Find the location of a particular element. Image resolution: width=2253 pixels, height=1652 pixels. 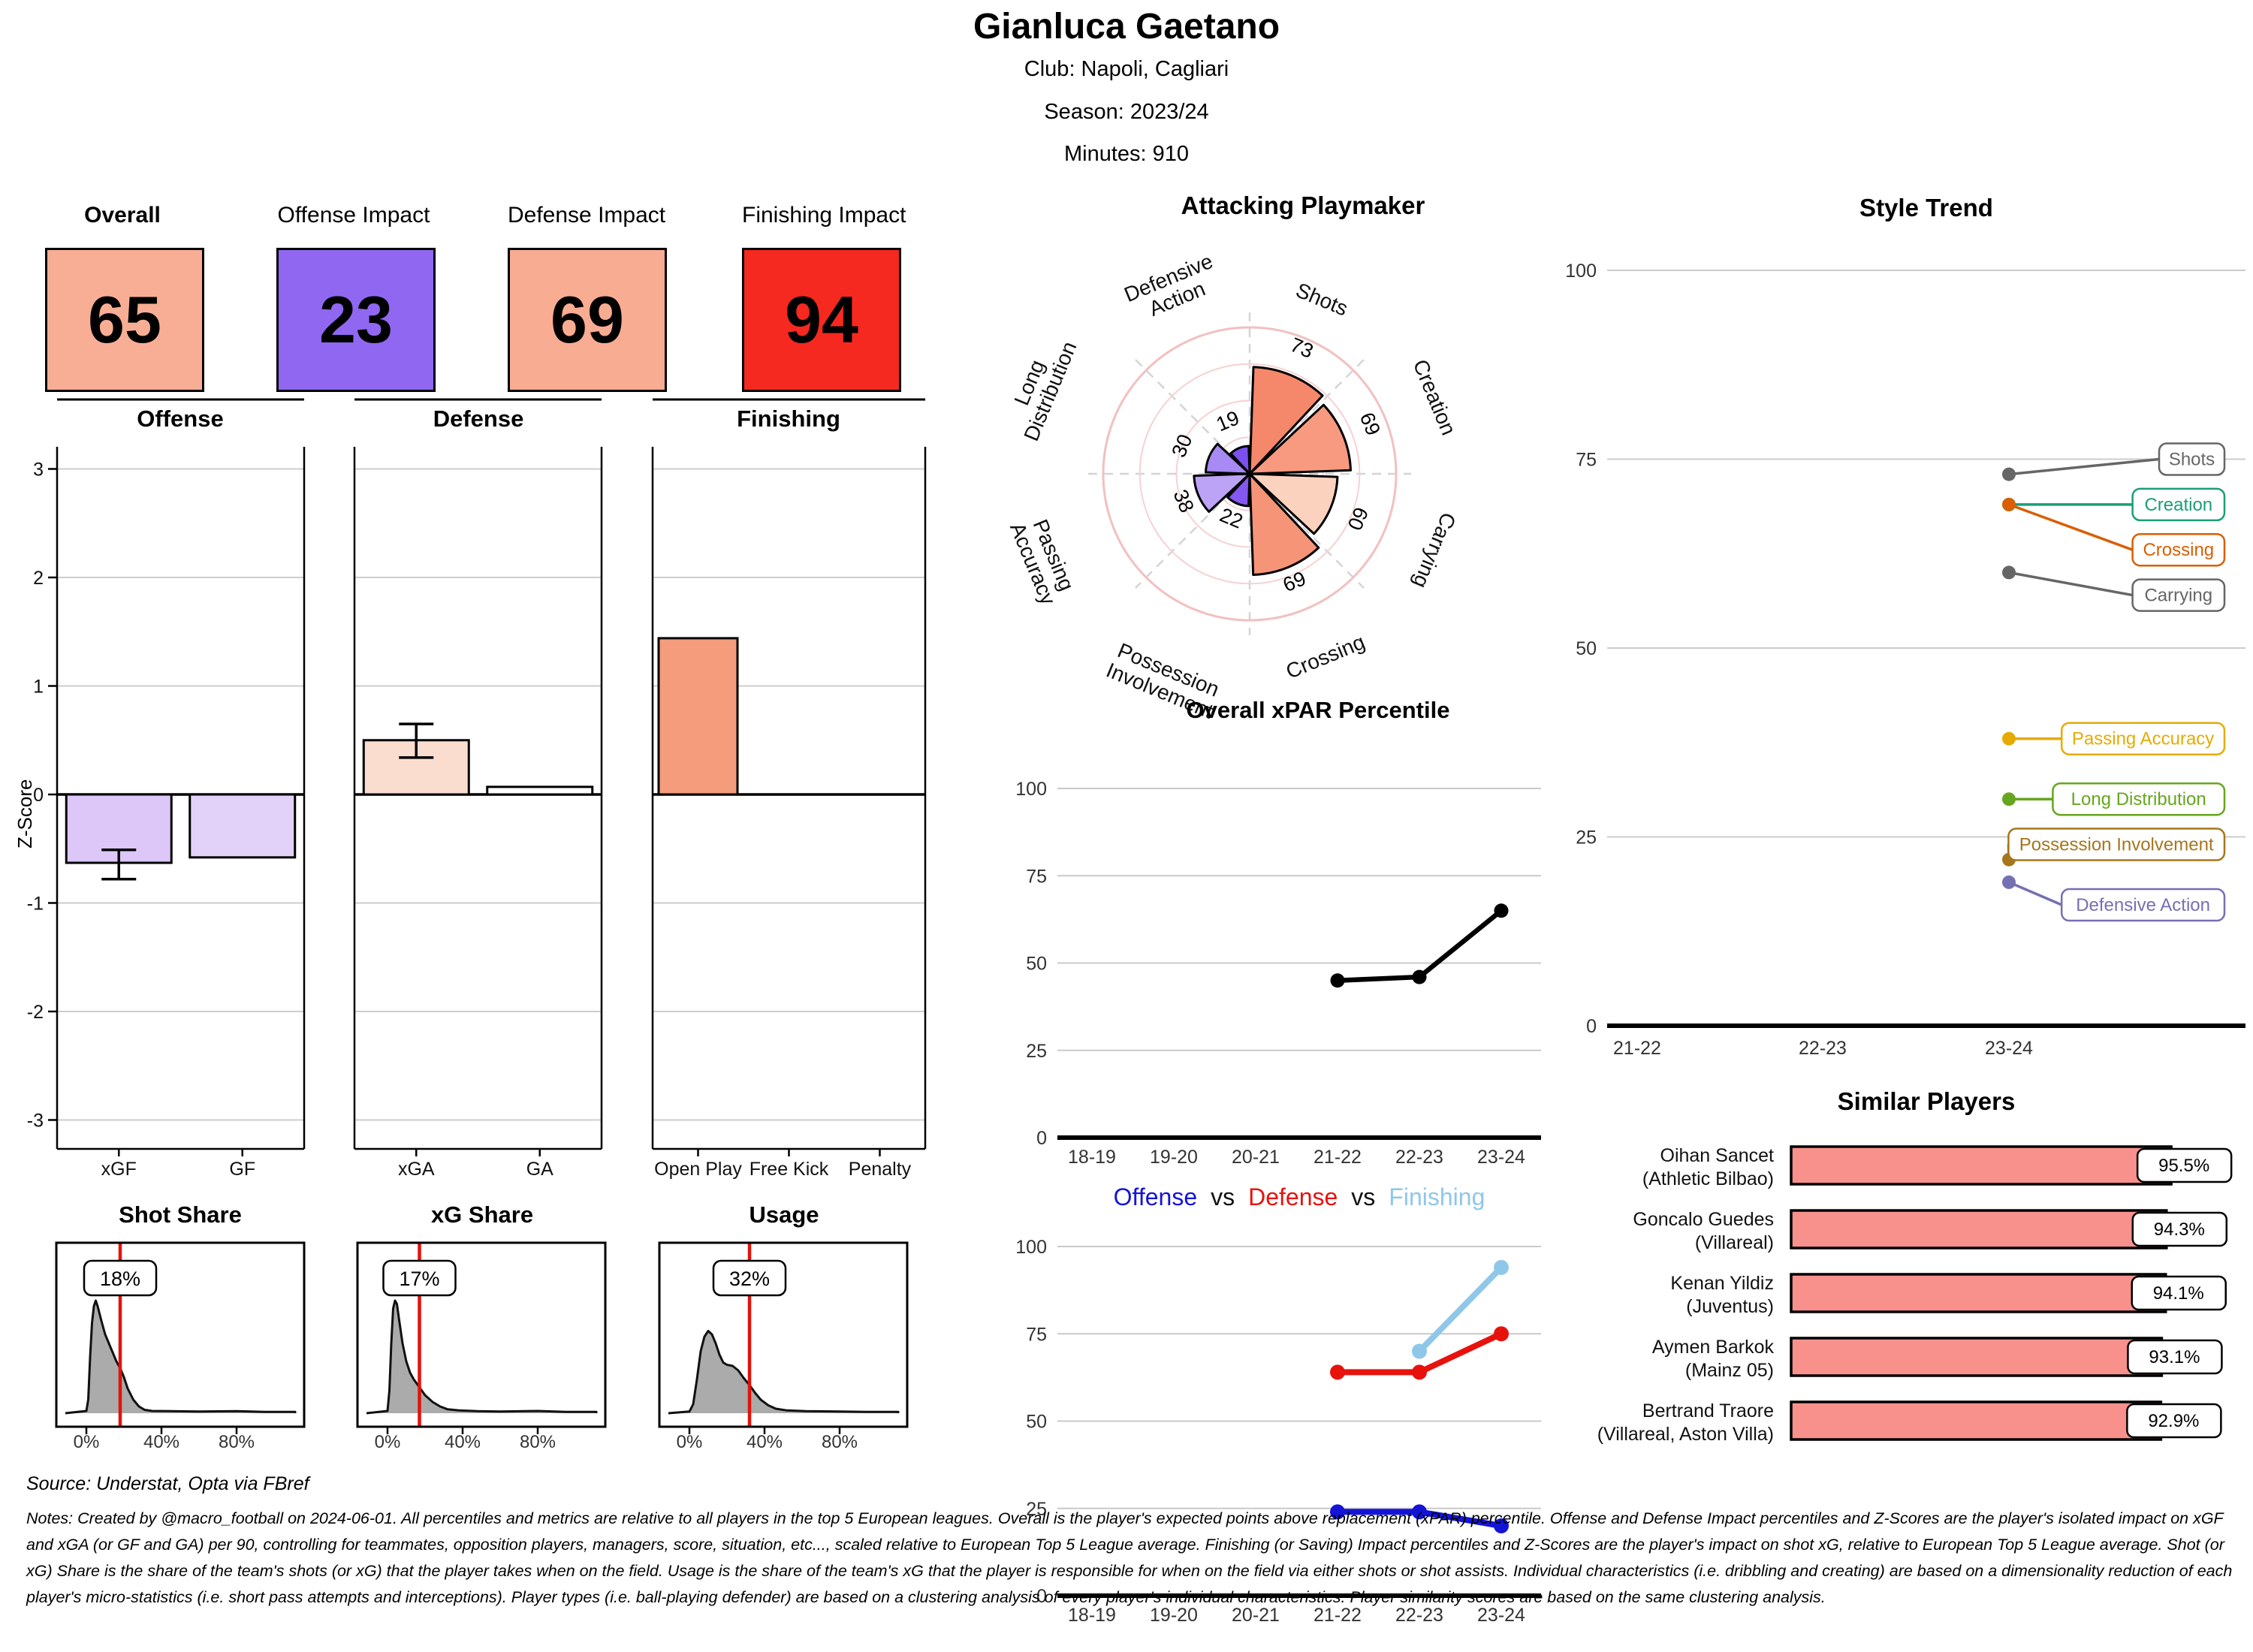

svg-text: (Villareal, Aston Villa) is located at coordinates (1685, 1434).